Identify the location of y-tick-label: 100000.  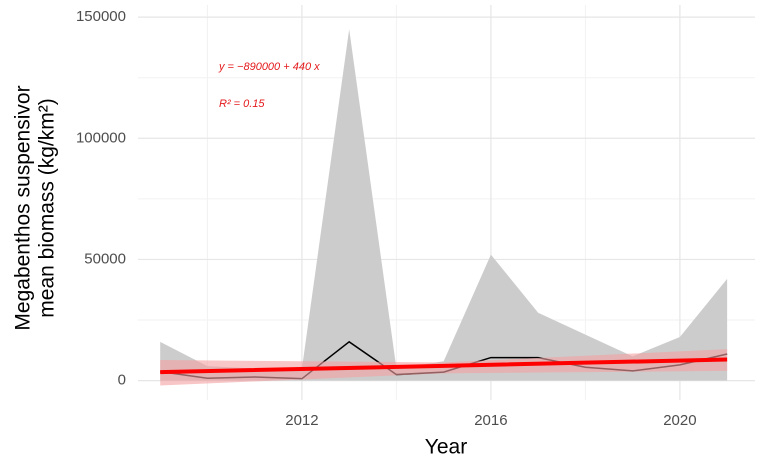
(101, 137).